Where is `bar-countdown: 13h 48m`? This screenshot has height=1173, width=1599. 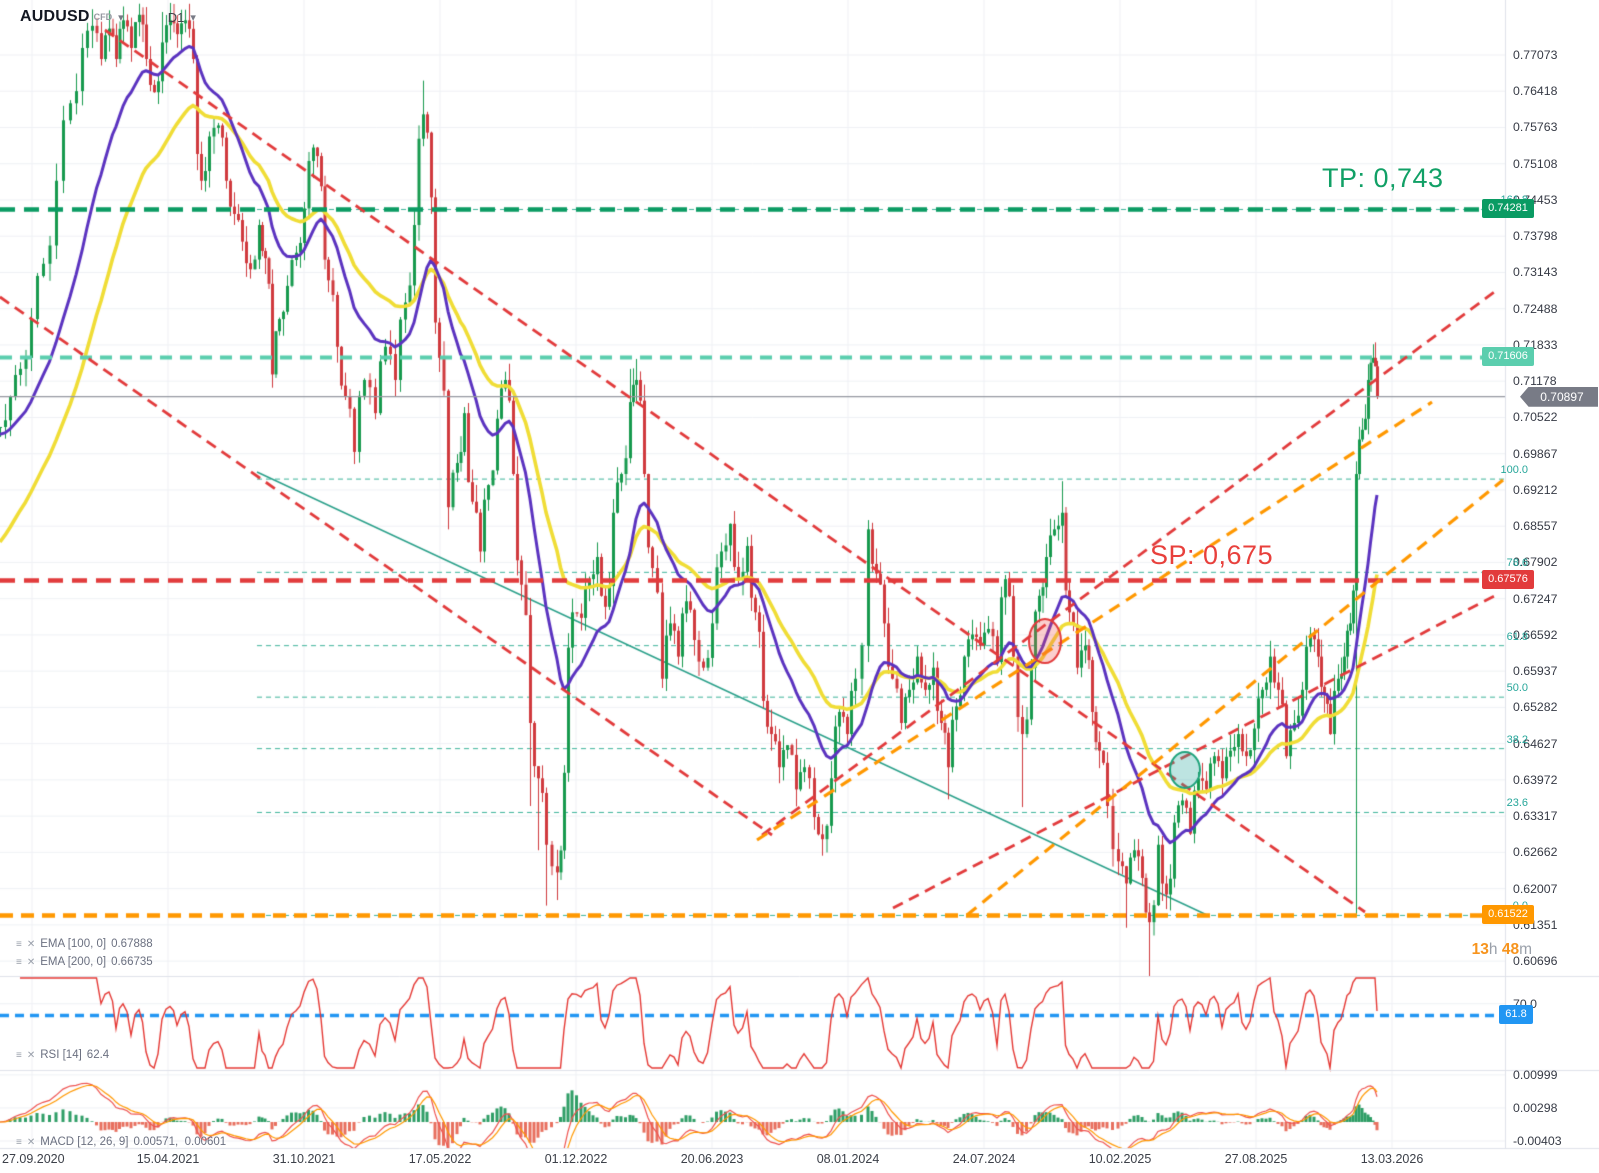 bar-countdown: 13h 48m is located at coordinates (1501, 949).